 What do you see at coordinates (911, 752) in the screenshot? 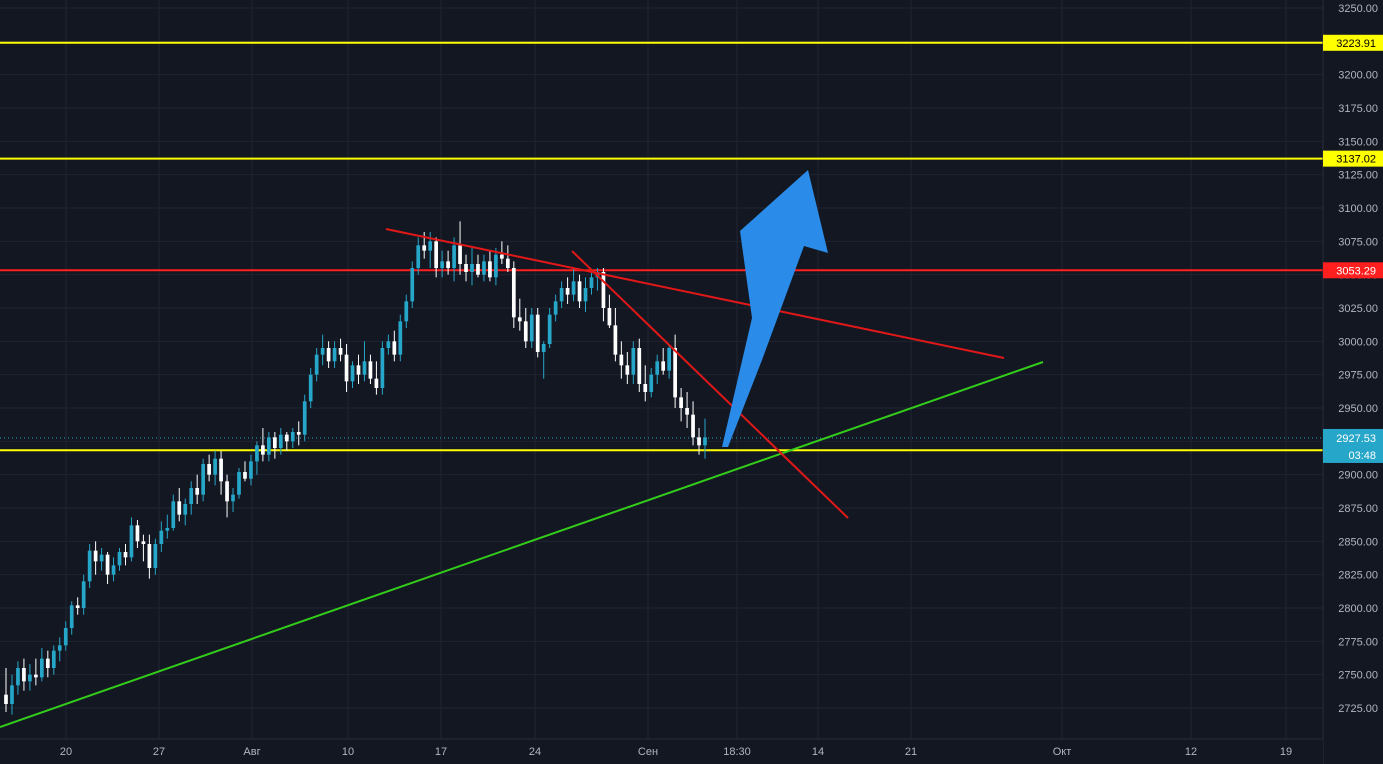
I see `time-tick-label: 21` at bounding box center [911, 752].